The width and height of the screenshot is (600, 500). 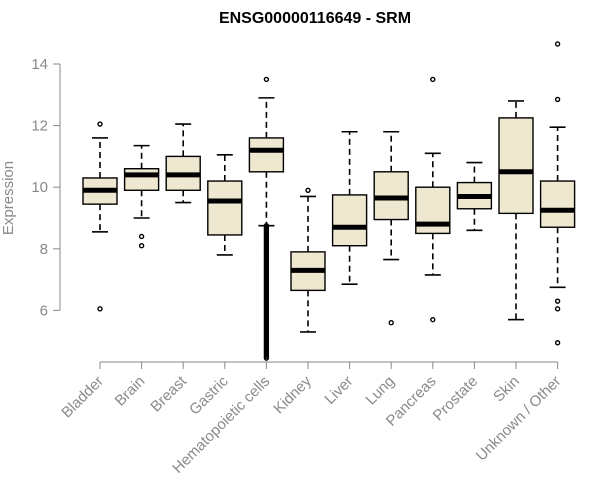 I want to click on y-tick-label: 14, so click(x=39, y=64).